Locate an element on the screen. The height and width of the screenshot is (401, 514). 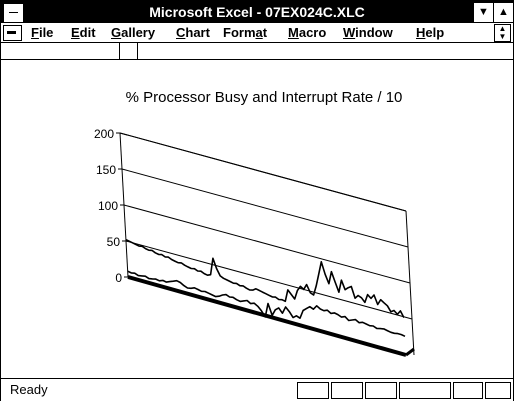
system-menu-button is located at coordinates (13, 13).